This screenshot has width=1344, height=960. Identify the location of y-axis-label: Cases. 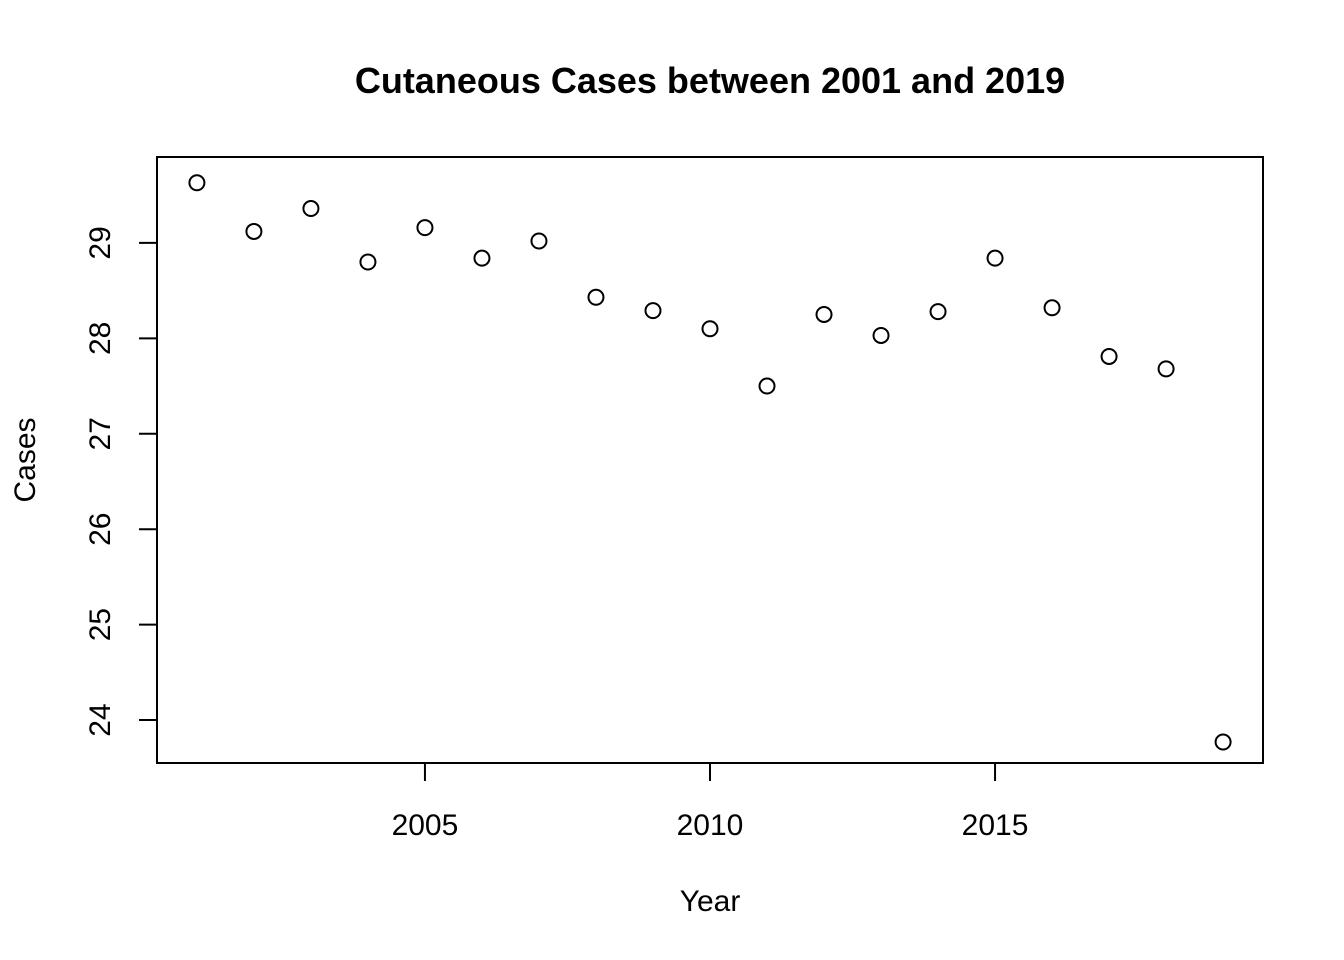
(25, 459).